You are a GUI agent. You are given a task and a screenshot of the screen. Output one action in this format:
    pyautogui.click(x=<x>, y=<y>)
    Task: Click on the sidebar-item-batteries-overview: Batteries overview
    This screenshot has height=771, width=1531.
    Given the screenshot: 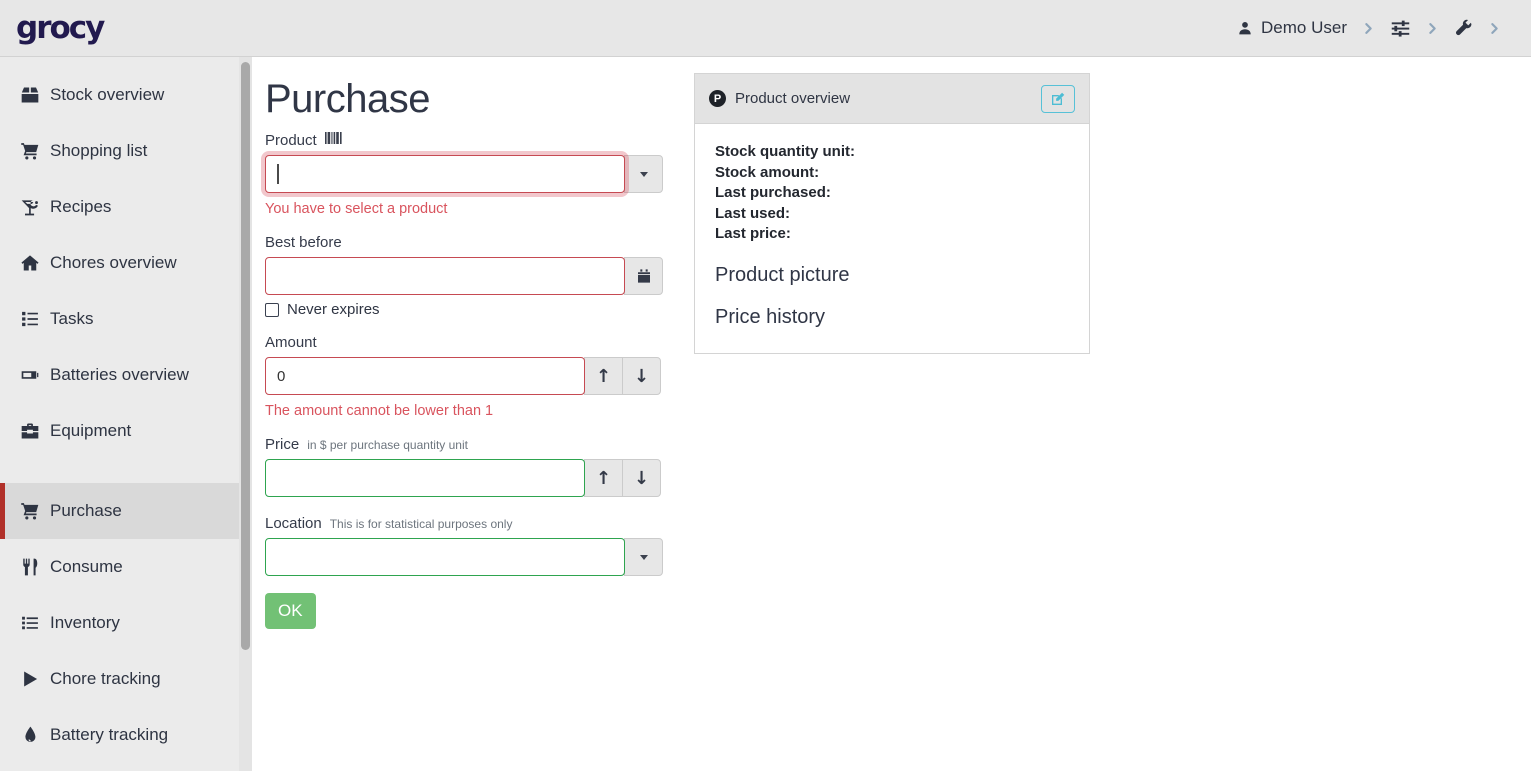 What is the action you would take?
    pyautogui.click(x=126, y=375)
    